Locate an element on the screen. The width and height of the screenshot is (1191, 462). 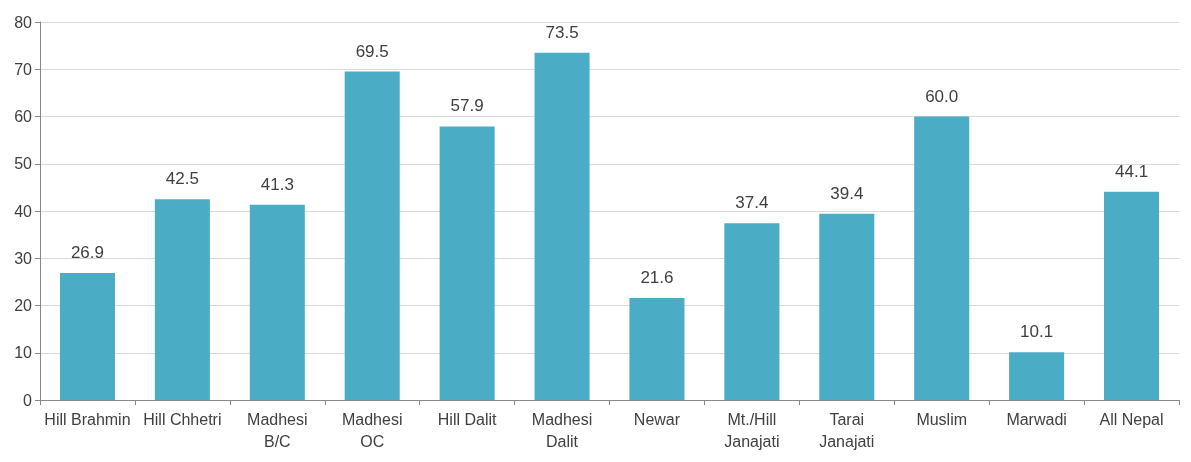
data-label: 57.9 is located at coordinates (467, 106).